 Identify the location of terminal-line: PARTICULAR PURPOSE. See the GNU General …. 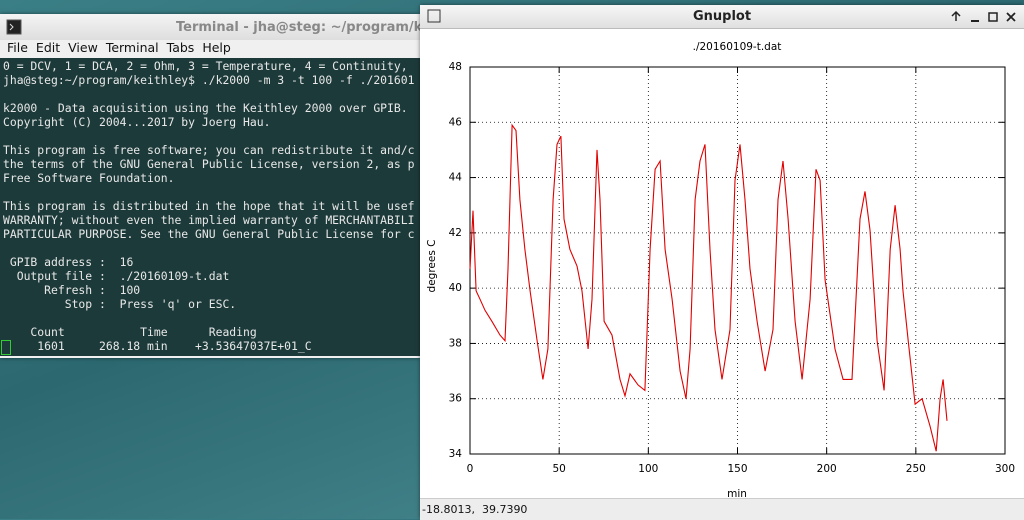
(209, 234).